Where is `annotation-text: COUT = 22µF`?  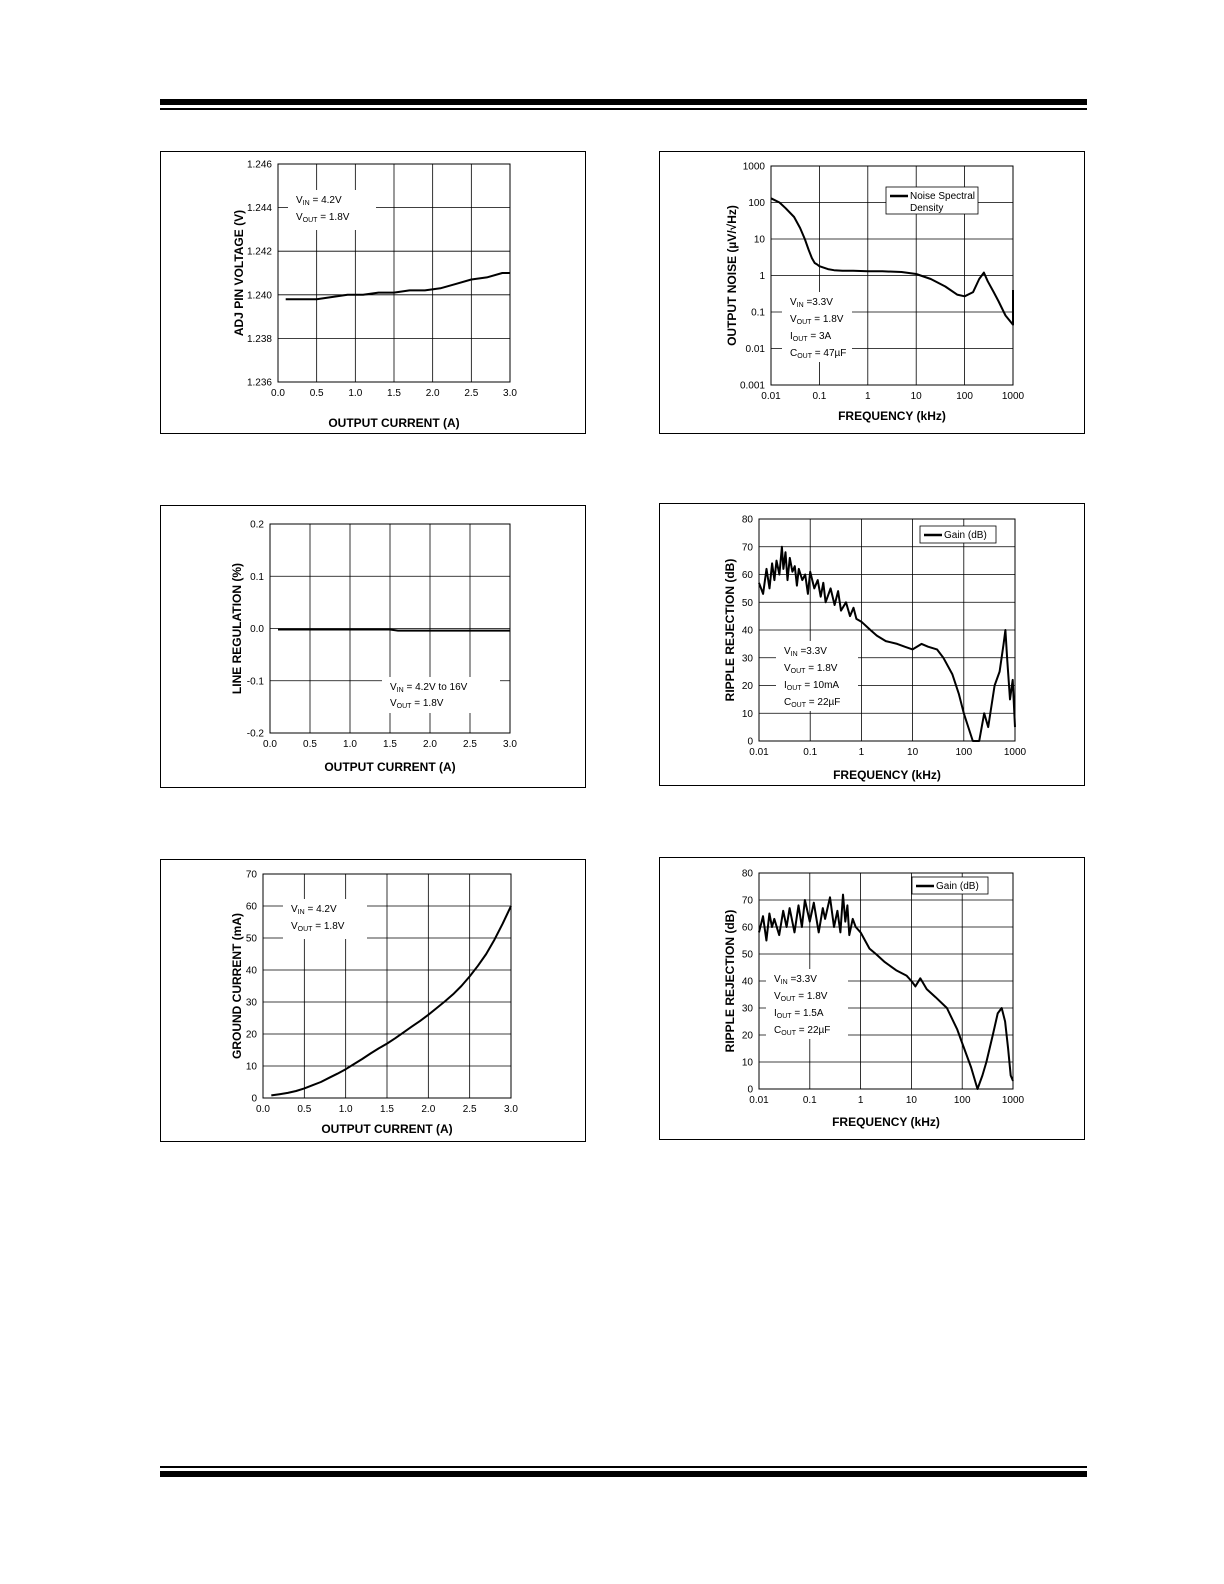
annotation-text: COUT = 22µF is located at coordinates (802, 1031).